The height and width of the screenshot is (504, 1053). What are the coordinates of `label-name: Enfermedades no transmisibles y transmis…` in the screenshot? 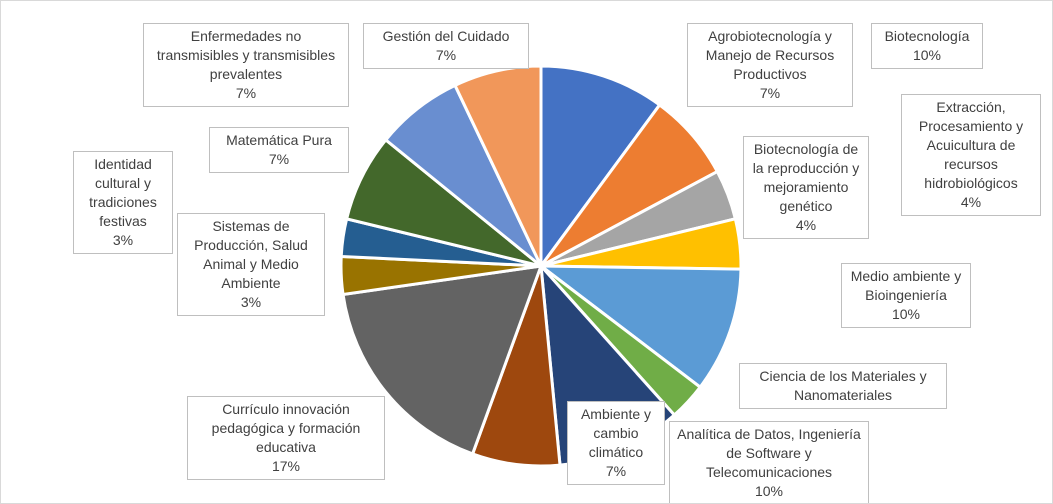 It's located at (246, 55).